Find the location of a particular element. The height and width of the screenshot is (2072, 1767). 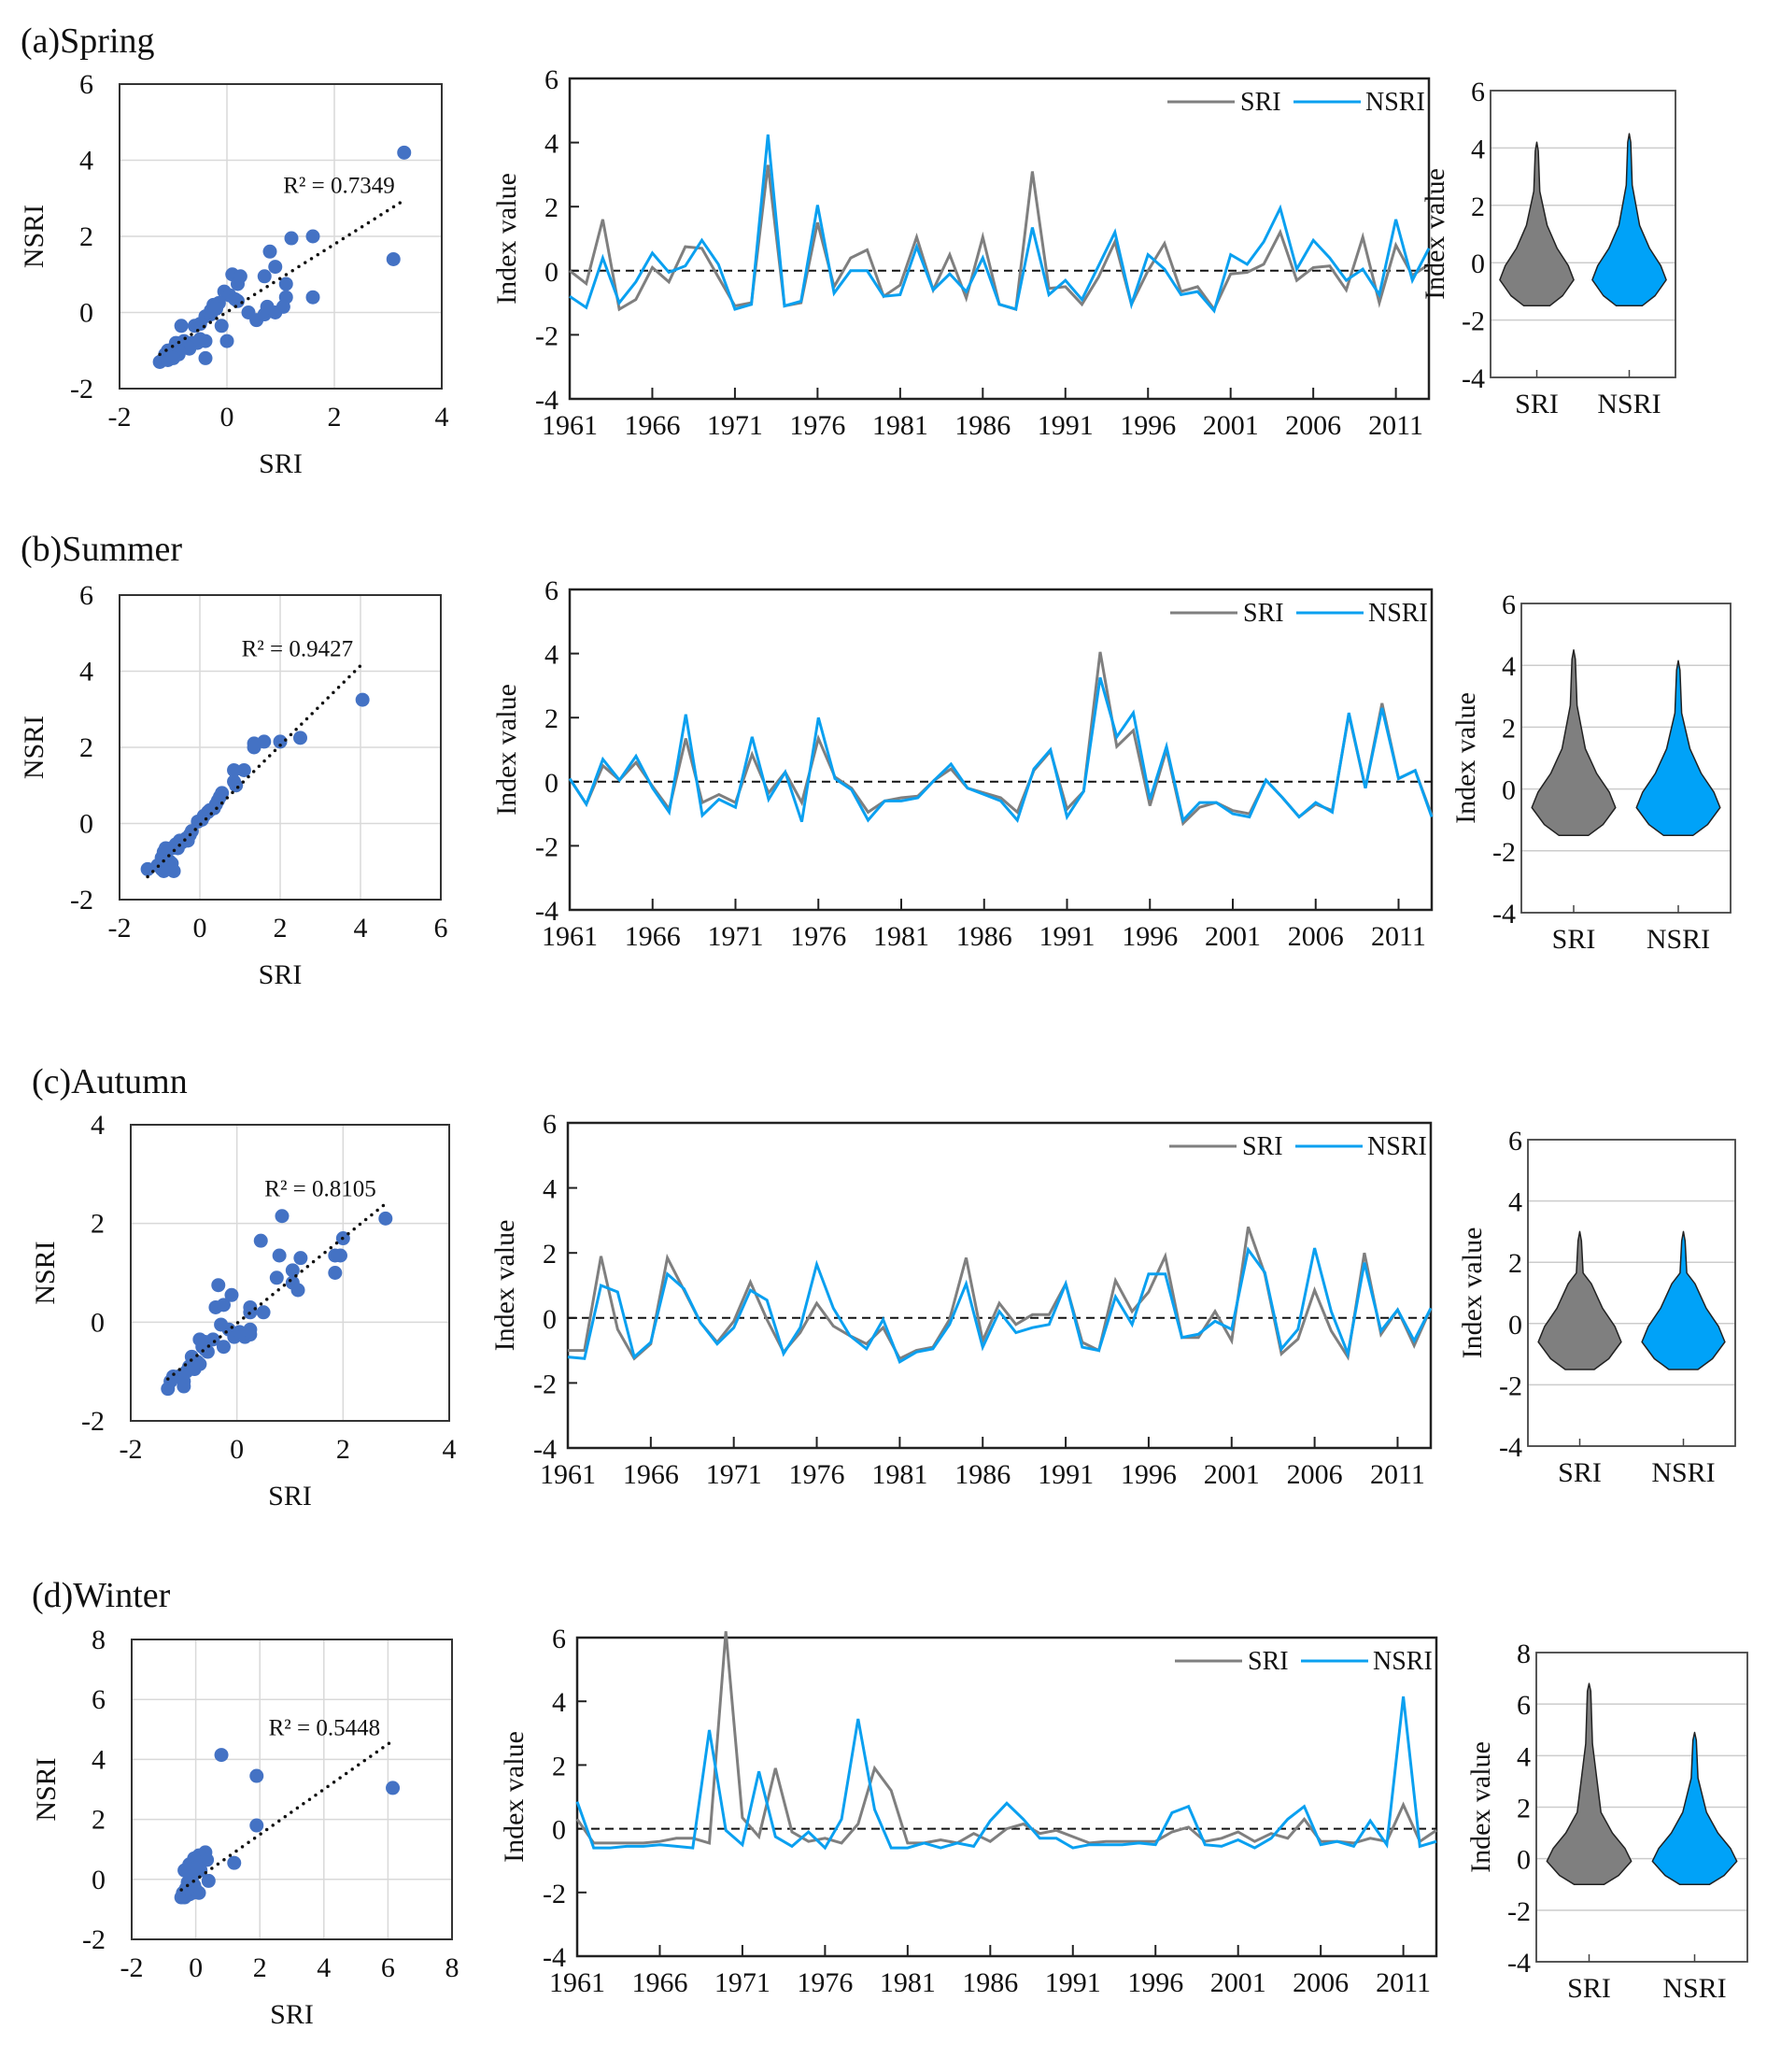

x-tick-label: 1986 is located at coordinates (984, 936).